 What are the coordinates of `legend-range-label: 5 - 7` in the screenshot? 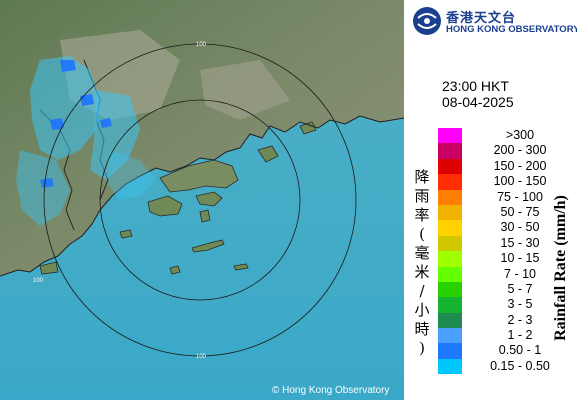 It's located at (520, 288).